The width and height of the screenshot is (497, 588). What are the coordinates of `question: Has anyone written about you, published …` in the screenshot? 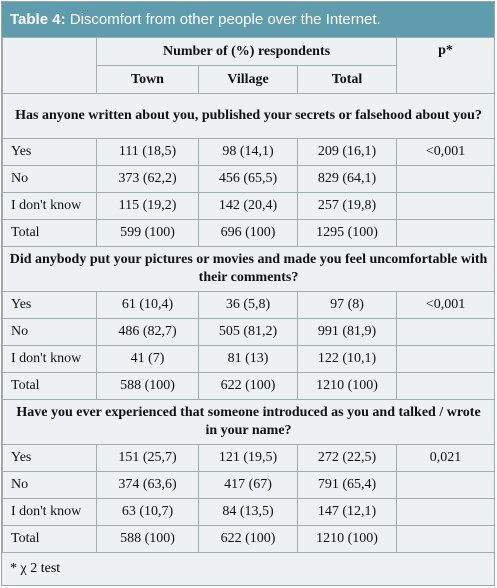 It's located at (248, 116).